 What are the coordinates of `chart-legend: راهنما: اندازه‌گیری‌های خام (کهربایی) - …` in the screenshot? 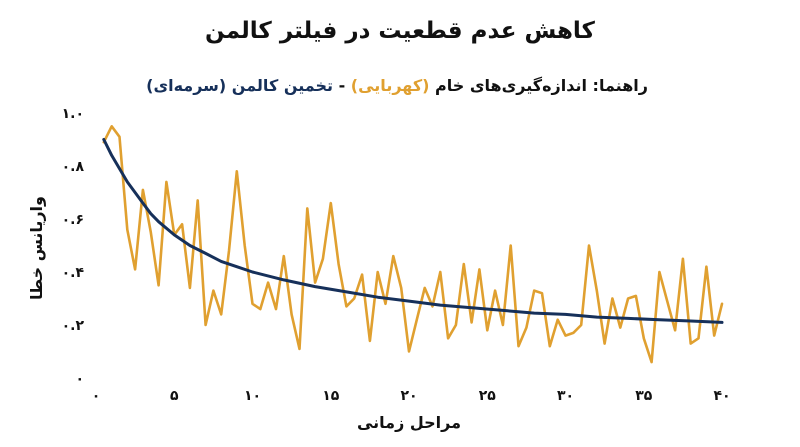 It's located at (397, 85).